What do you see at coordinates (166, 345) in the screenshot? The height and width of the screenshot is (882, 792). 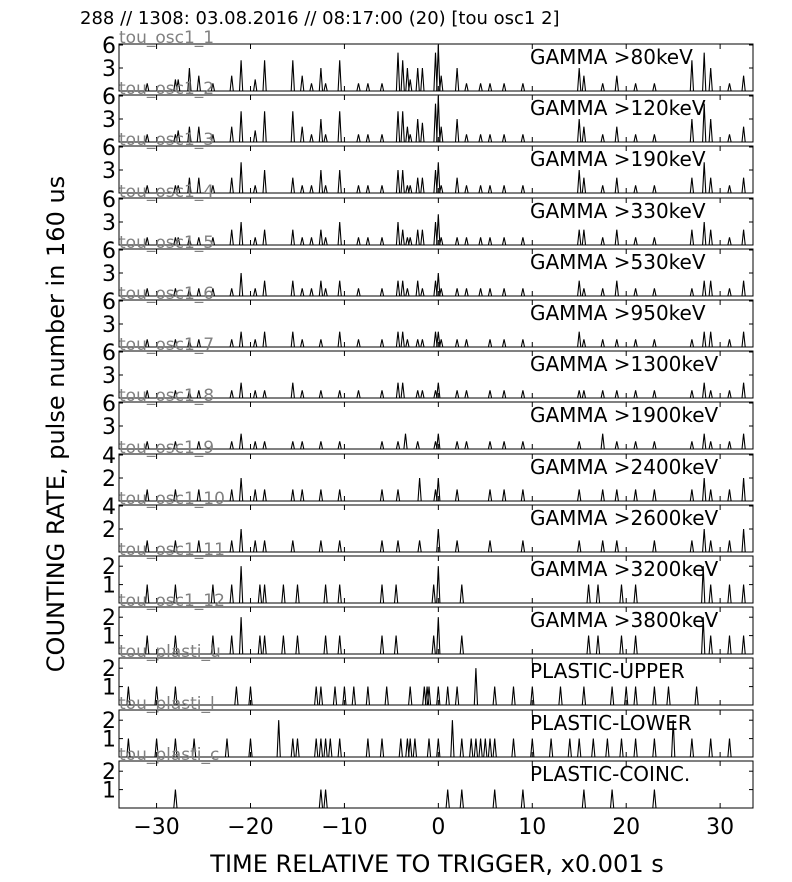 I see `channel-label: tou_osc1_7` at bounding box center [166, 345].